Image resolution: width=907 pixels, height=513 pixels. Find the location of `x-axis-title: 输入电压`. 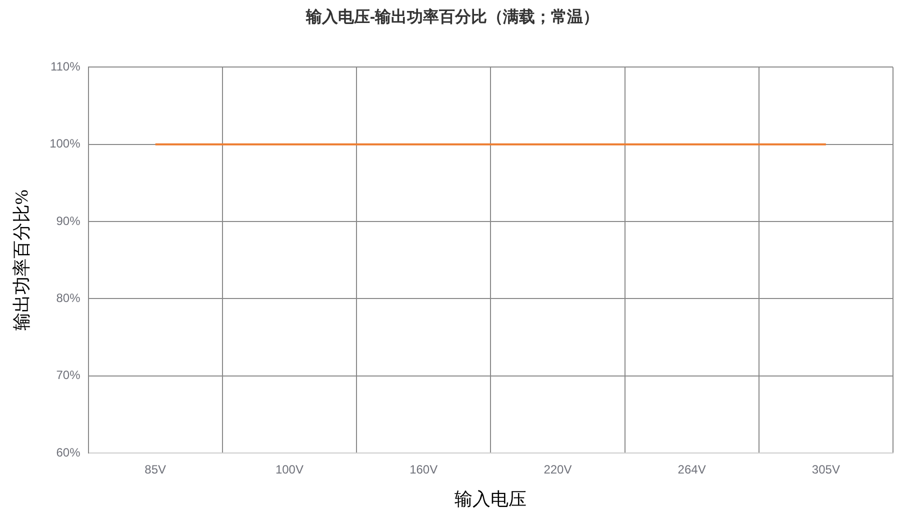

x-axis-title: 输入电压 is located at coordinates (490, 498).